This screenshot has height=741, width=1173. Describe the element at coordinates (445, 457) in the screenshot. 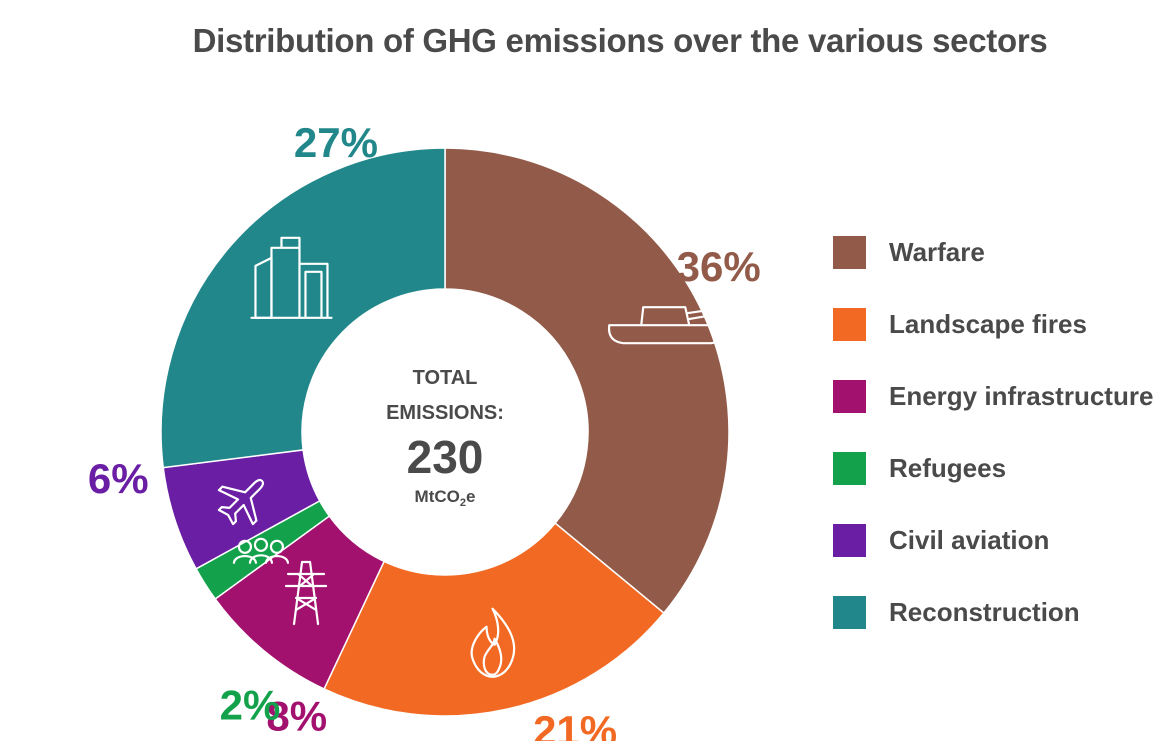

I see `center-total-value: 230` at that location.